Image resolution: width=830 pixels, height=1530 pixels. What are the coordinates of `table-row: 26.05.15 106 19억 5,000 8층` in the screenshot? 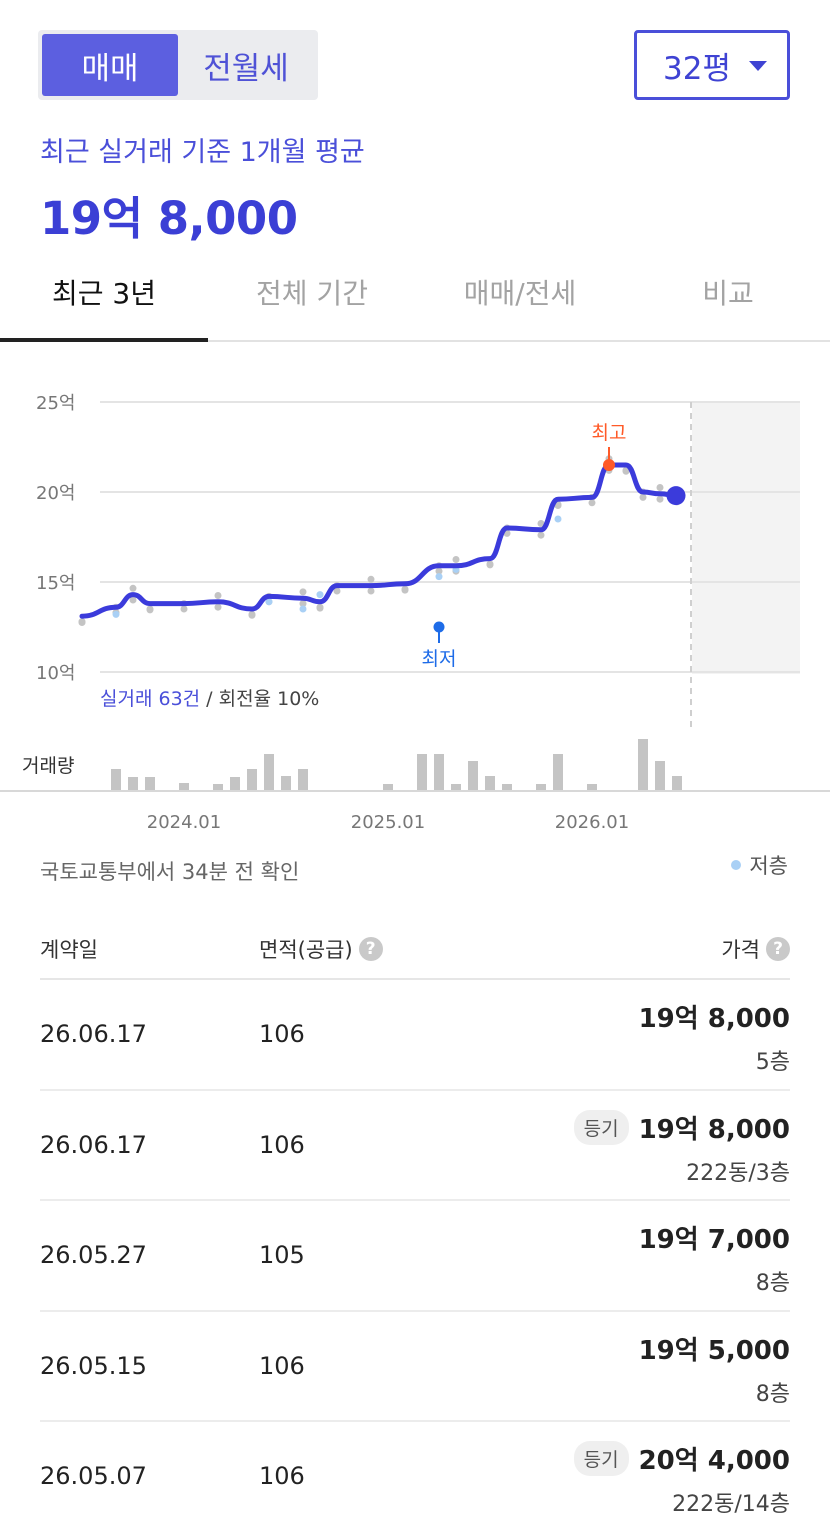 It's located at (415, 1367).